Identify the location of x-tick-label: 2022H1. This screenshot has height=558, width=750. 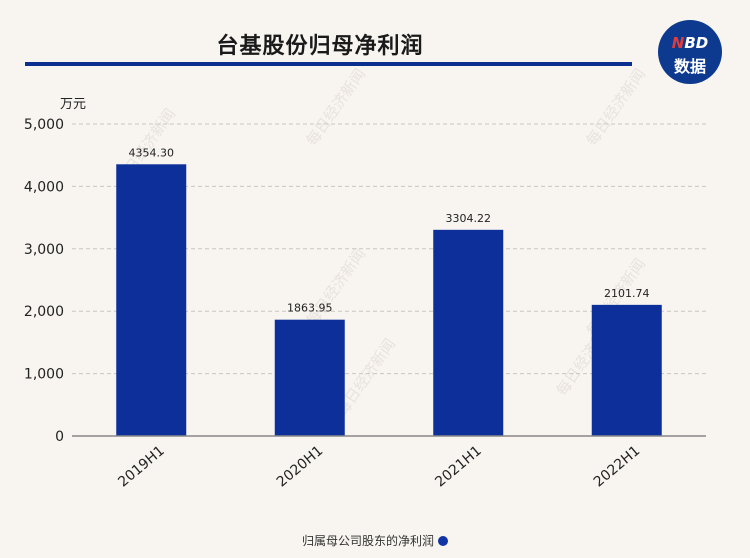
(617, 467).